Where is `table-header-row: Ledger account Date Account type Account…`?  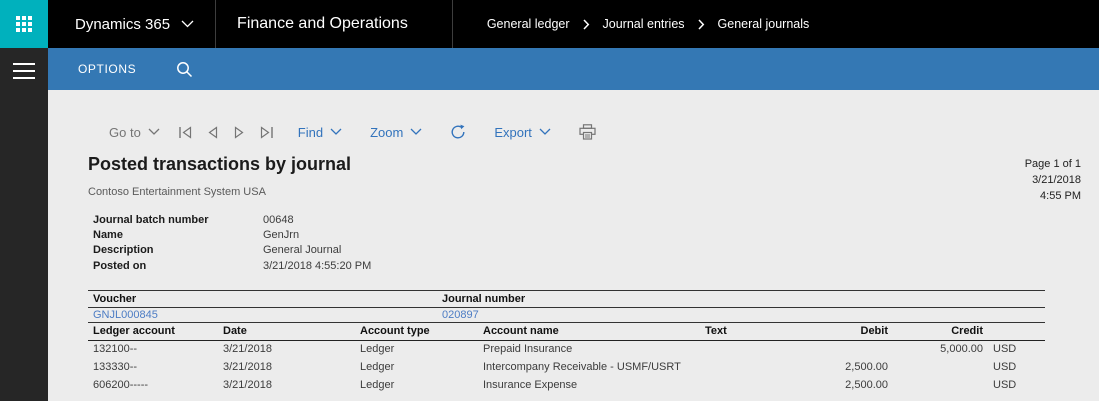 table-header-row: Ledger account Date Account type Account… is located at coordinates (566, 332).